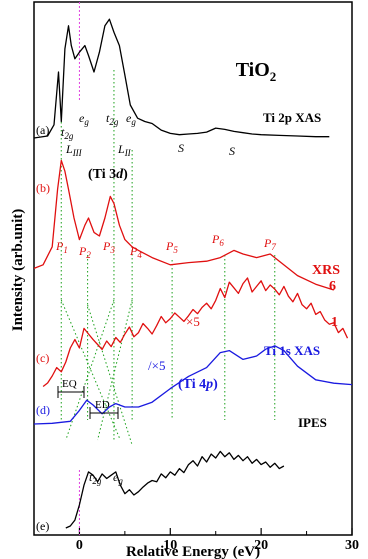 This screenshot has height=559, width=368. What do you see at coordinates (43, 188) in the screenshot?
I see `label-b: (b)` at bounding box center [43, 188].